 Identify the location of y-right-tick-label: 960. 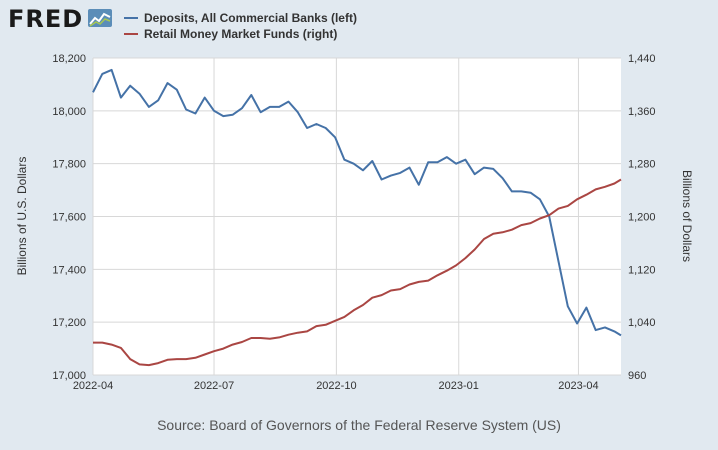
(637, 376).